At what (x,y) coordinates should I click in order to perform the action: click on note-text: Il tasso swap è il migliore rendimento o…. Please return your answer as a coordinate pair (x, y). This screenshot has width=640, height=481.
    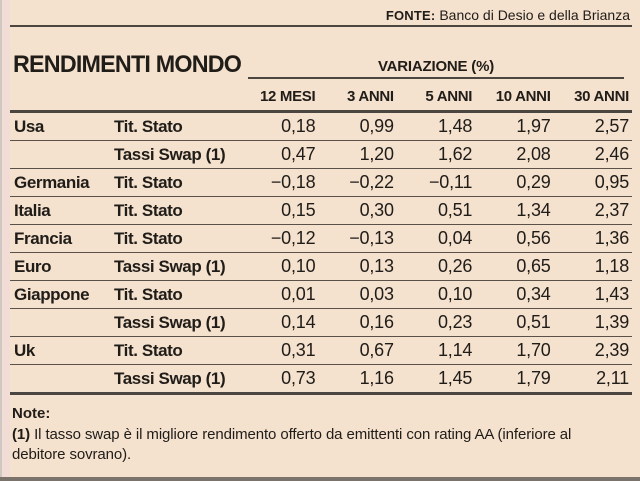
    Looking at the image, I should click on (292, 445).